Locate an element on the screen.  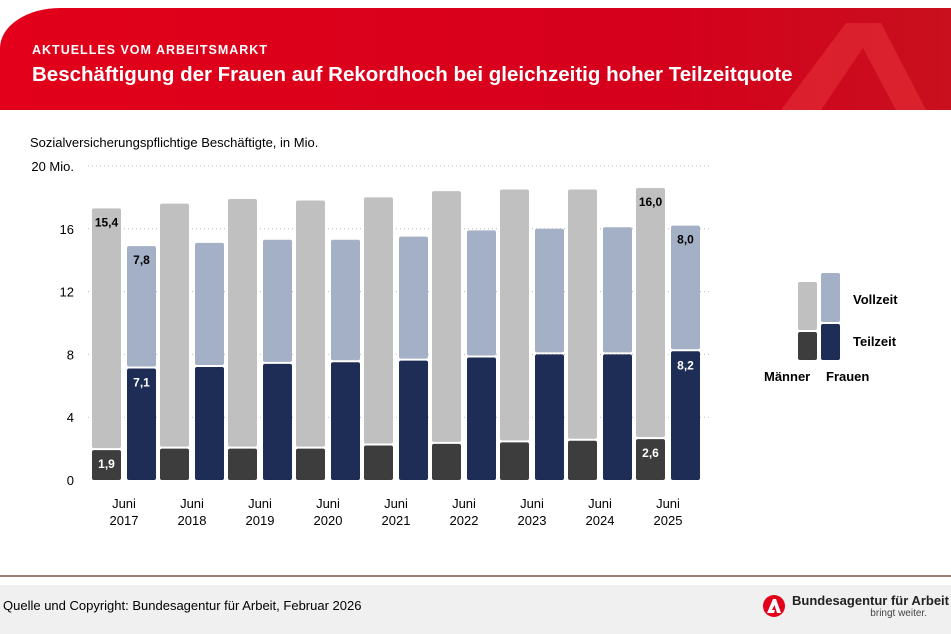
legend-teilzeit: Teilzeit is located at coordinates (875, 341).